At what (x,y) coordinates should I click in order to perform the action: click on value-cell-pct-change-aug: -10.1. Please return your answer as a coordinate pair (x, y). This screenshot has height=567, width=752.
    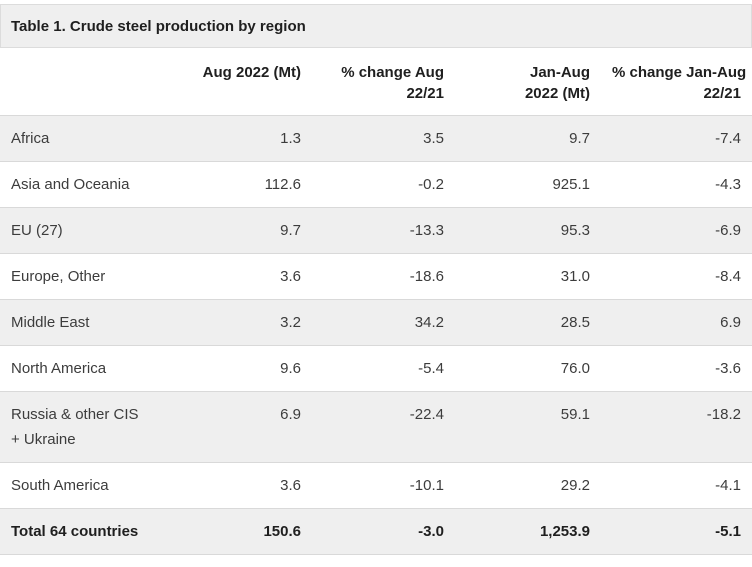
    Looking at the image, I should click on (383, 485).